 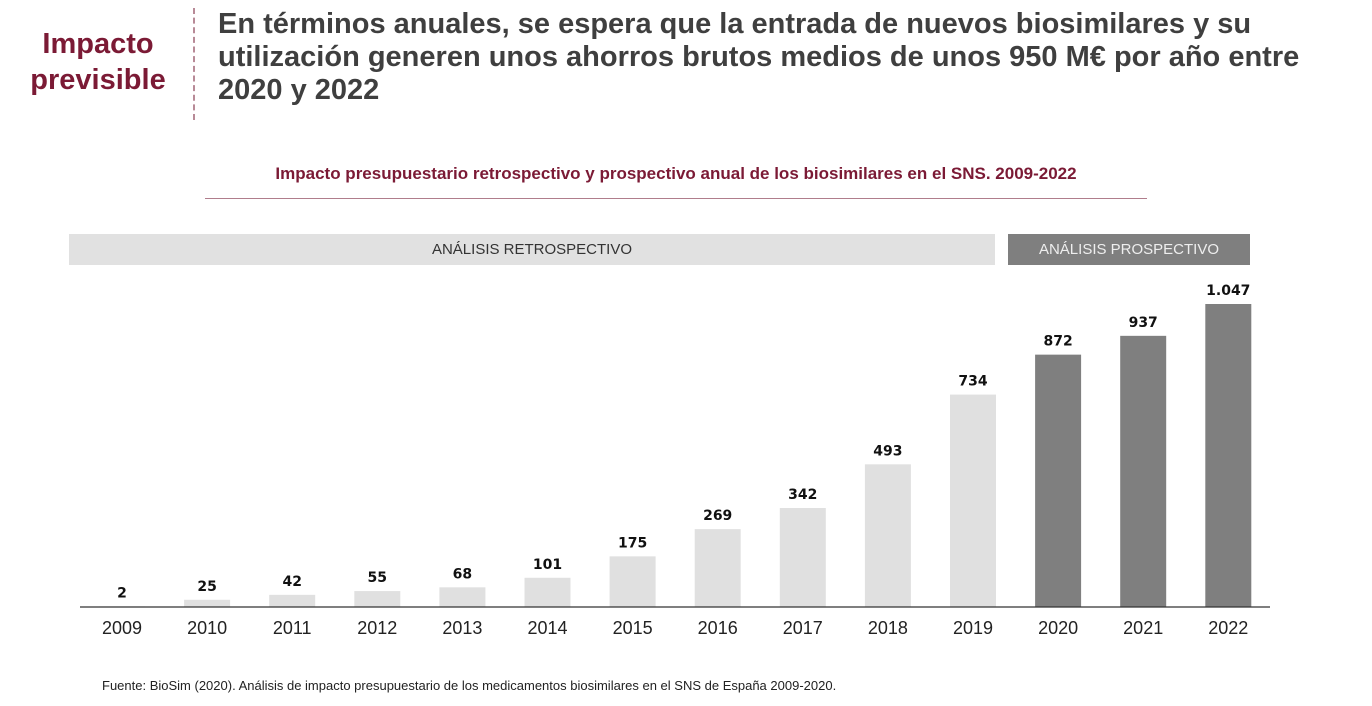 I want to click on data-label-2011: 42, so click(x=291, y=582).